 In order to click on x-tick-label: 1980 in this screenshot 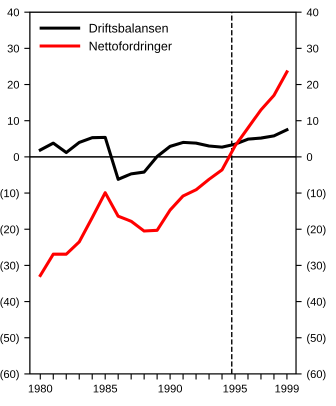, I will do `click(40, 388)`.